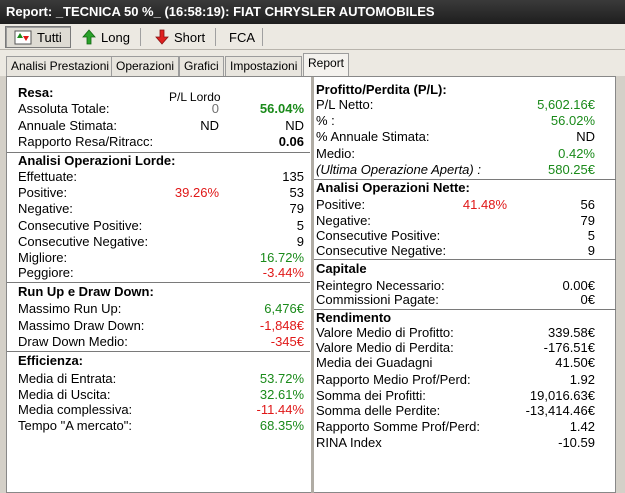 The height and width of the screenshot is (493, 625). What do you see at coordinates (296, 192) in the screenshot?
I see `lorde-value: 53` at bounding box center [296, 192].